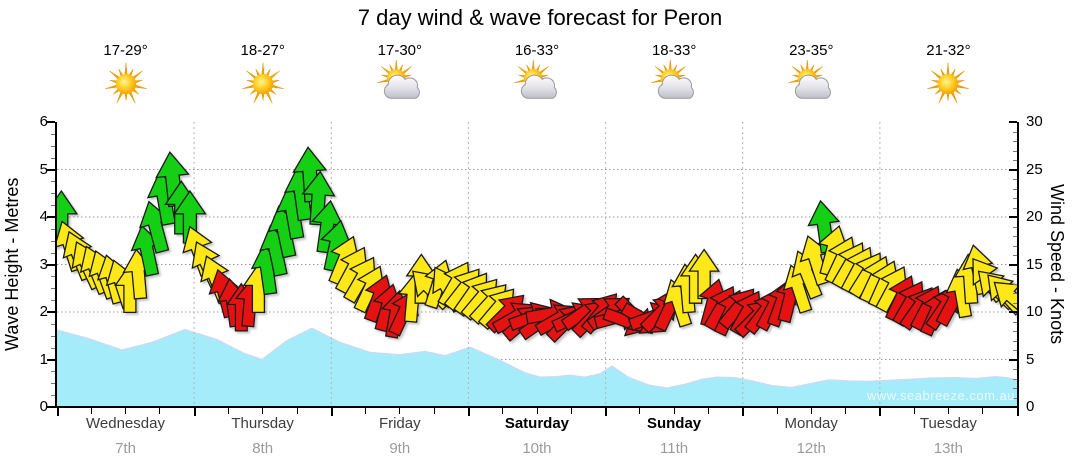  What do you see at coordinates (43, 264) in the screenshot?
I see `wave-axis-tick-label: 3` at bounding box center [43, 264].